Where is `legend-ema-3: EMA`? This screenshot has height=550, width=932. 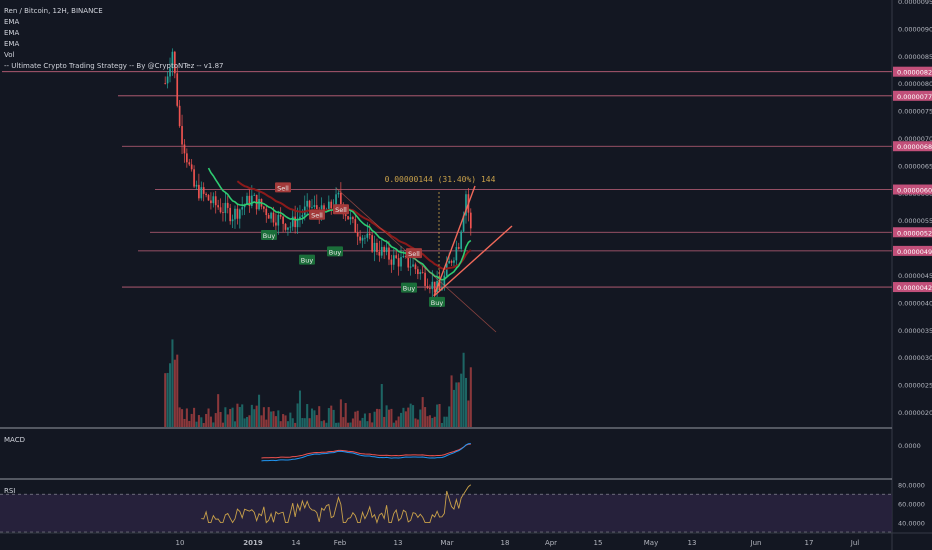 legend-ema-3: EMA is located at coordinates (12, 44).